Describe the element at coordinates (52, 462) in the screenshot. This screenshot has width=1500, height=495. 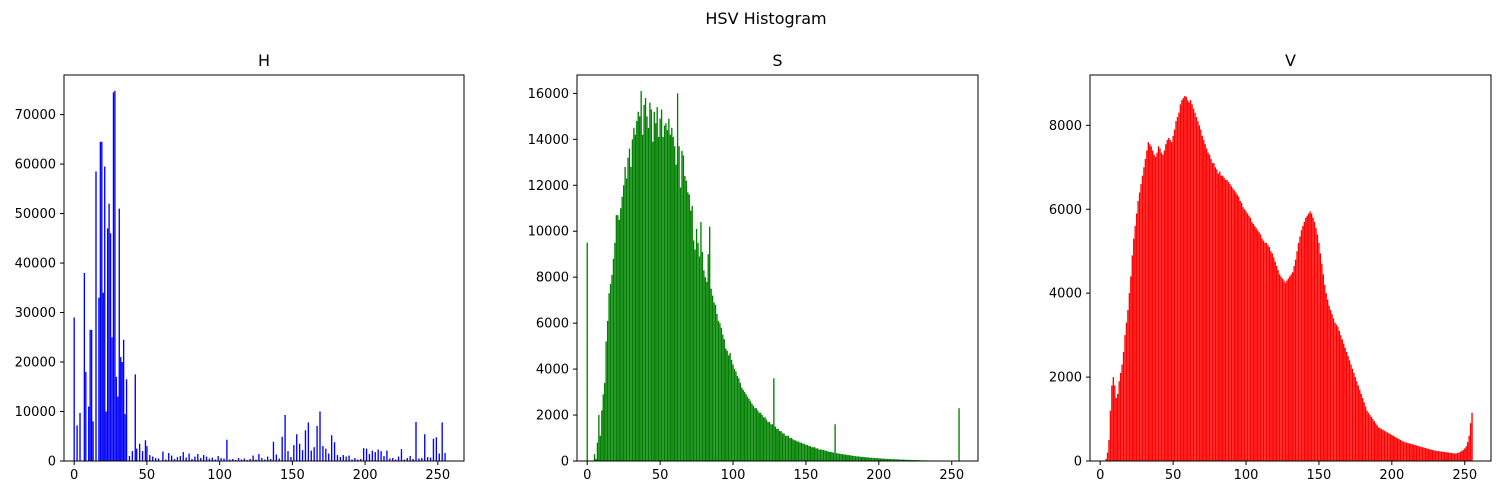
I see `subplot-h-ytick-label: 0` at that location.